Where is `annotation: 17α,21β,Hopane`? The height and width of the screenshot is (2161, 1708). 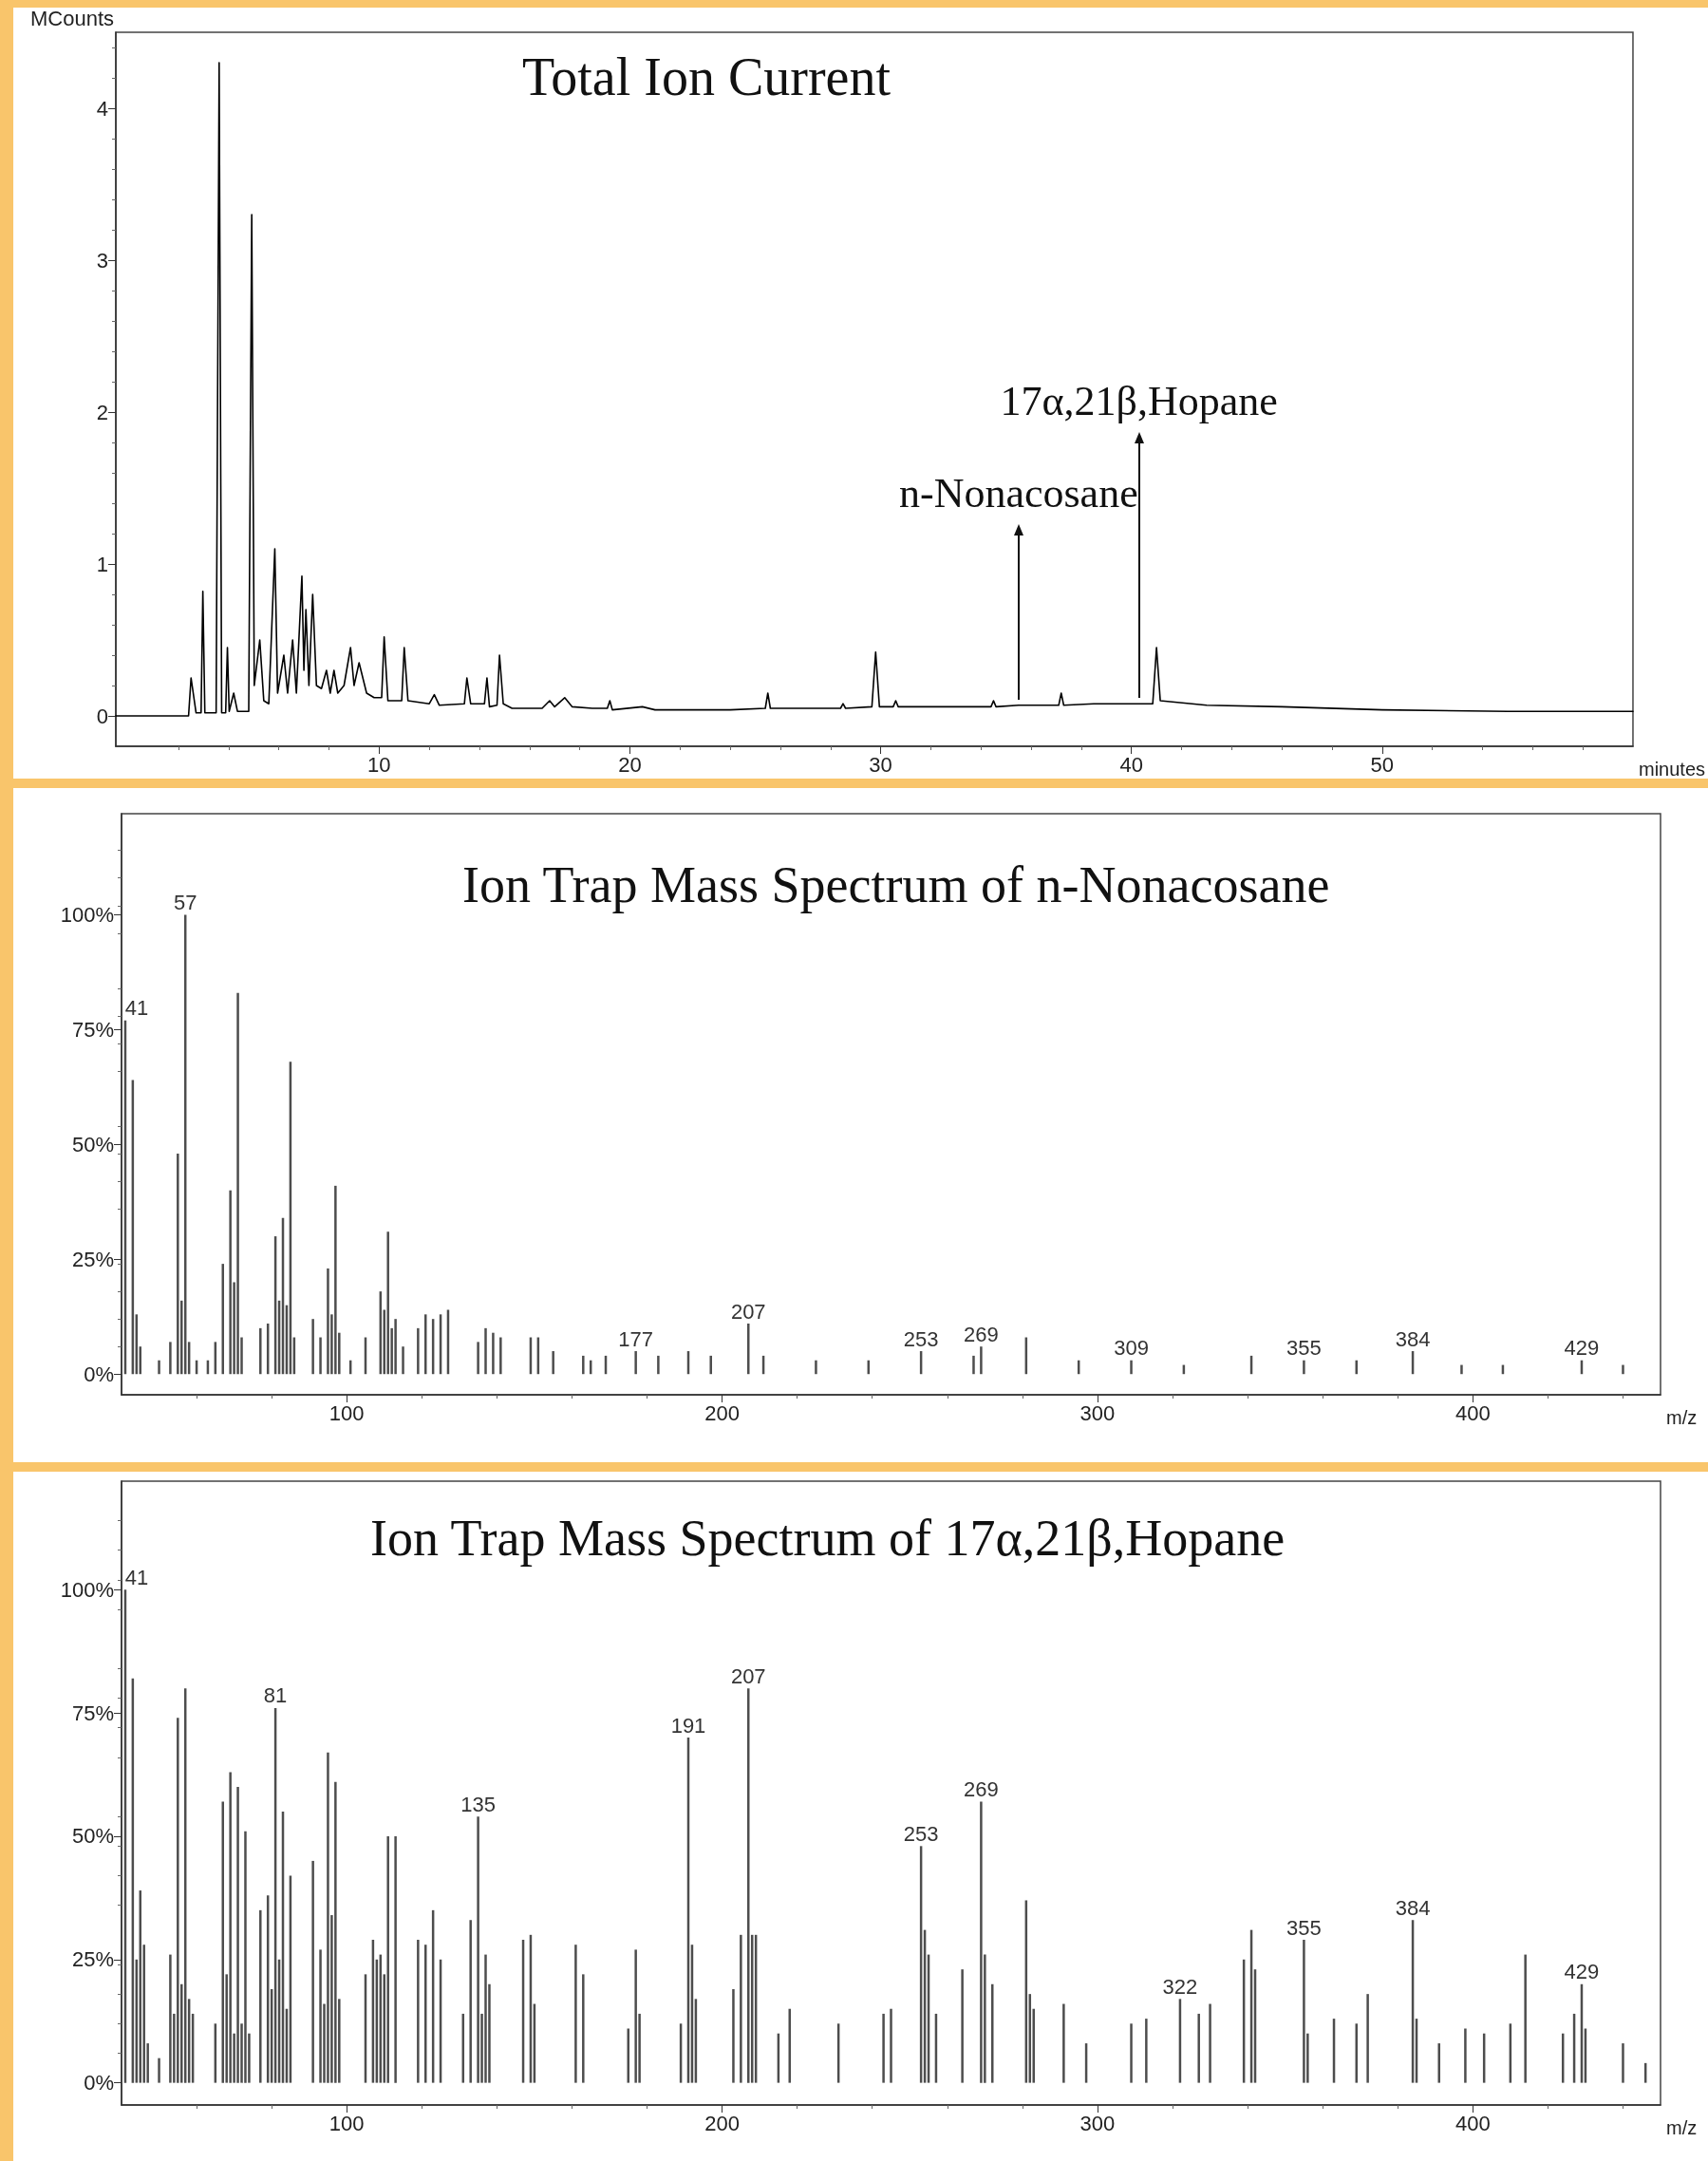
annotation: 17α,21β,Hopane is located at coordinates (1139, 402).